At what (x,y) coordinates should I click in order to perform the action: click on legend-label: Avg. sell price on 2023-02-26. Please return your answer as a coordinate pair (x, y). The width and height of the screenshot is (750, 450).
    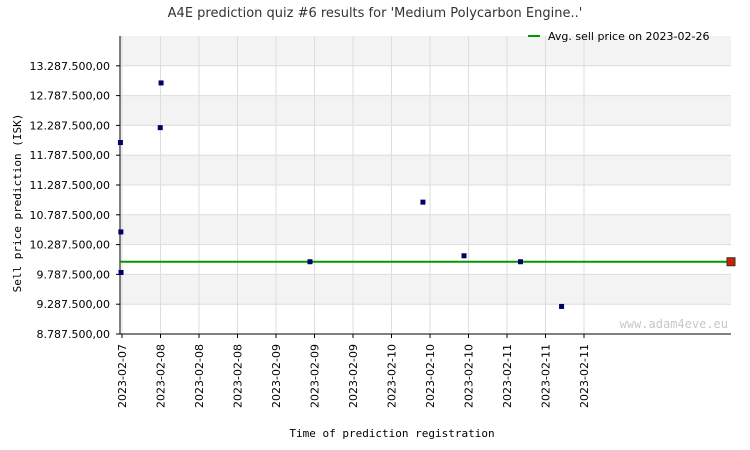
    Looking at the image, I should click on (628, 36).